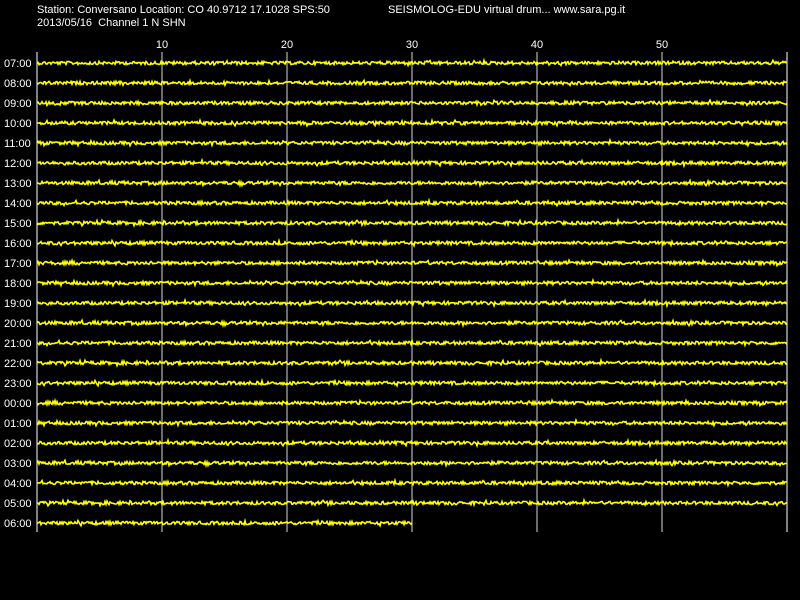 This screenshot has width=800, height=600. I want to click on row-label: 14:00, so click(18, 204).